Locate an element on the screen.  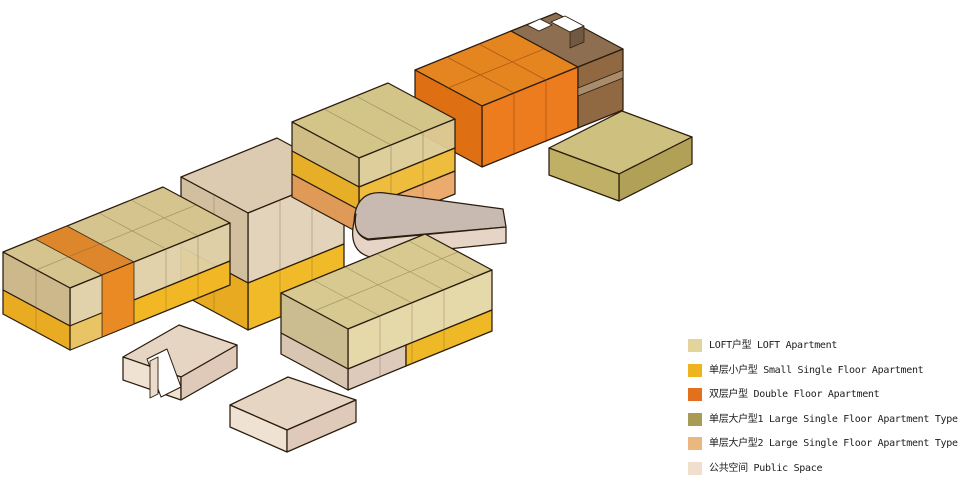
legend-item-loft: LOFT户型 LOFT Apartment is located at coordinates (824, 345).